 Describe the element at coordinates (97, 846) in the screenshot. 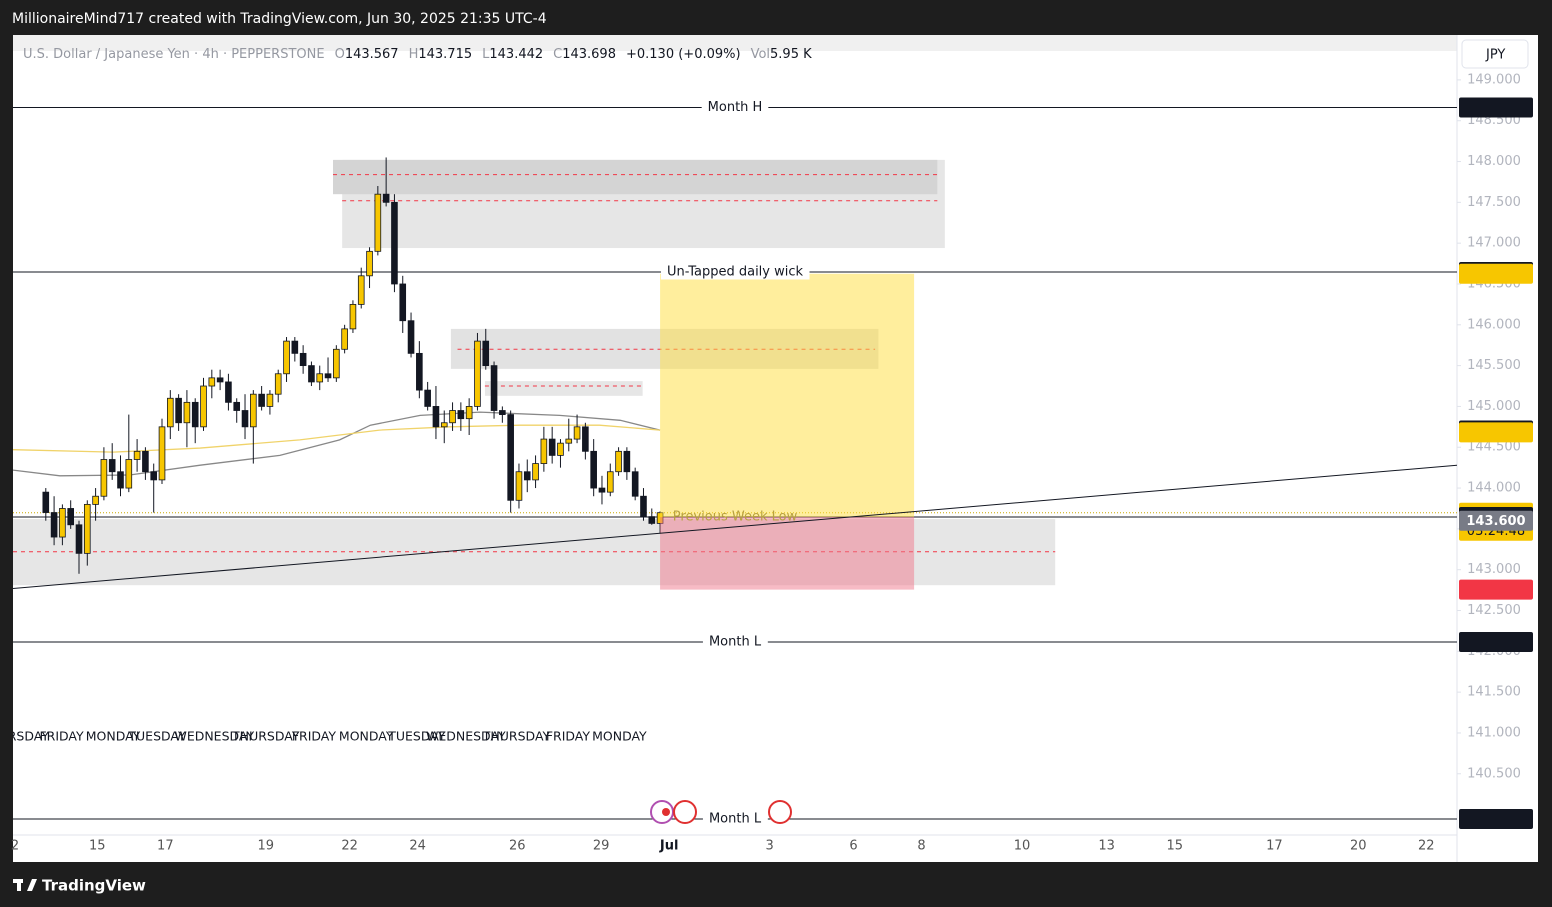

I see `x-tick-label: 15` at that location.